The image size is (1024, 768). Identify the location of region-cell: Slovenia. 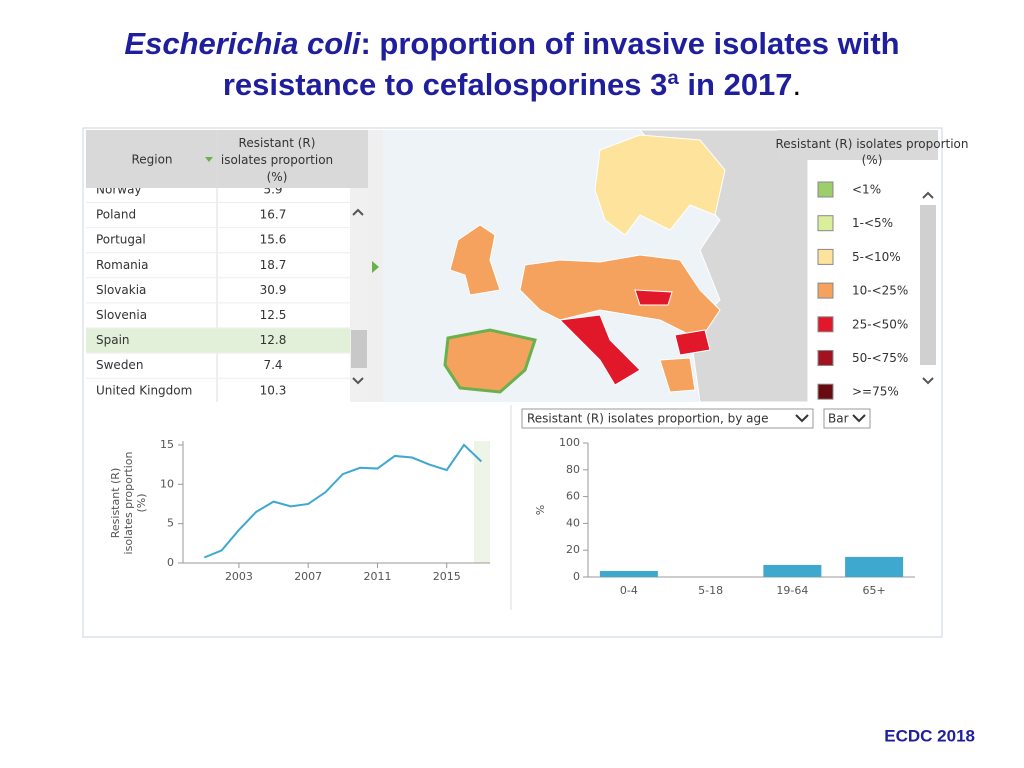
(121, 315).